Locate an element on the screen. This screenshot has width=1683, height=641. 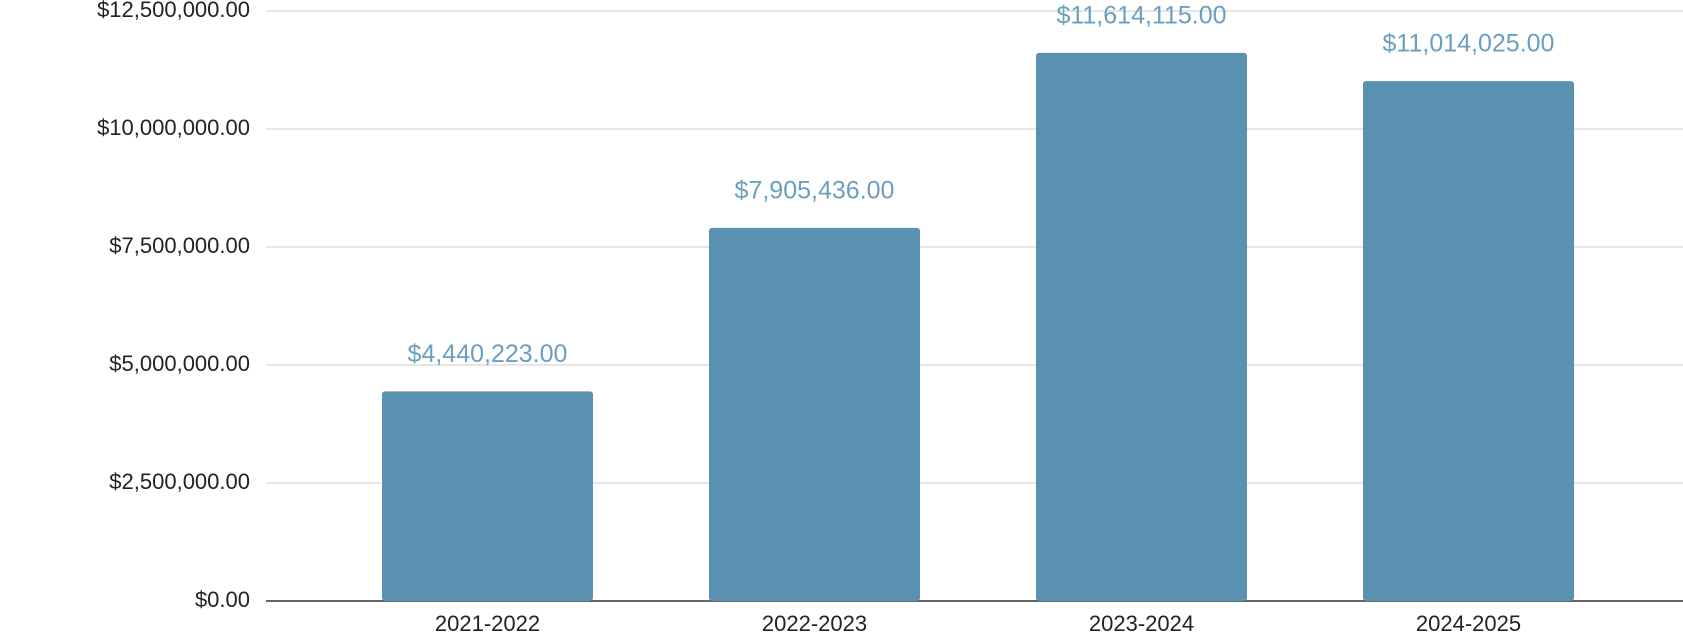
y-tick-label: $5,000,000.00 is located at coordinates (179, 363).